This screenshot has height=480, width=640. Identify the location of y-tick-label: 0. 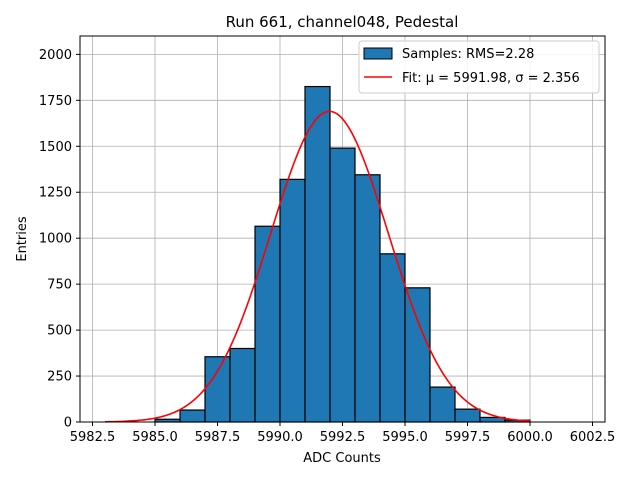
(68, 423).